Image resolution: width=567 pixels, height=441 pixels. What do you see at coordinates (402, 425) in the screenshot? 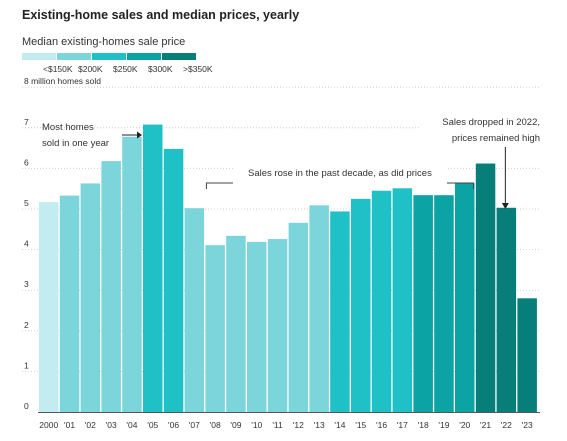
I see `x-tick-label: '17` at bounding box center [402, 425].